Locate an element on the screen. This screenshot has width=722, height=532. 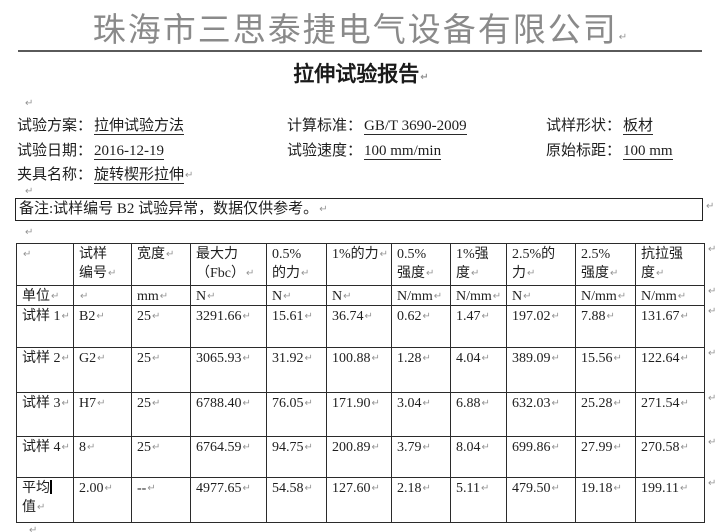
row-label-cell: 试样 2↵ is located at coordinates (45, 370).